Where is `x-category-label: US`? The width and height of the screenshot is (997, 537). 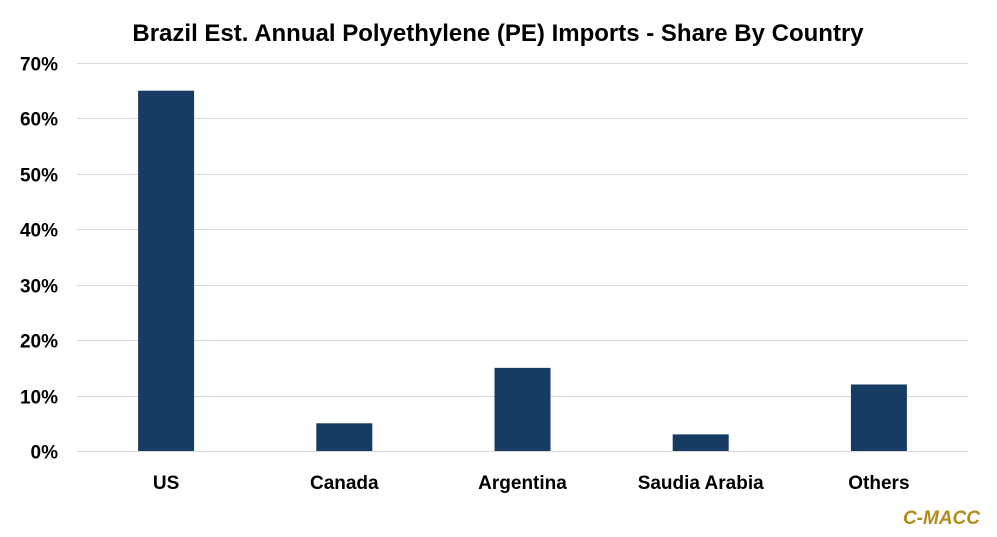 x-category-label: US is located at coordinates (166, 483).